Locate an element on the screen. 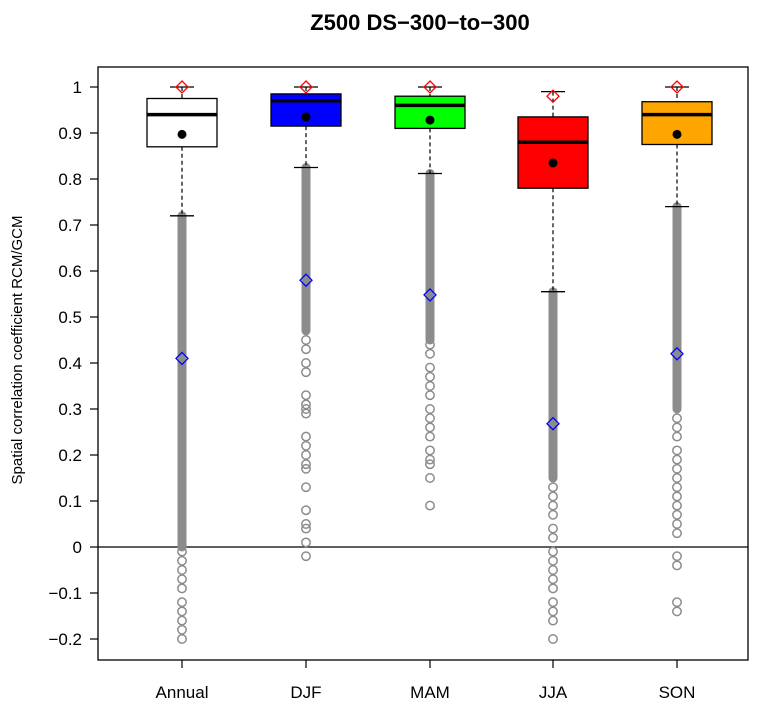 Image resolution: width=761 pixels, height=706 pixels. box-jja is located at coordinates (553, 260).